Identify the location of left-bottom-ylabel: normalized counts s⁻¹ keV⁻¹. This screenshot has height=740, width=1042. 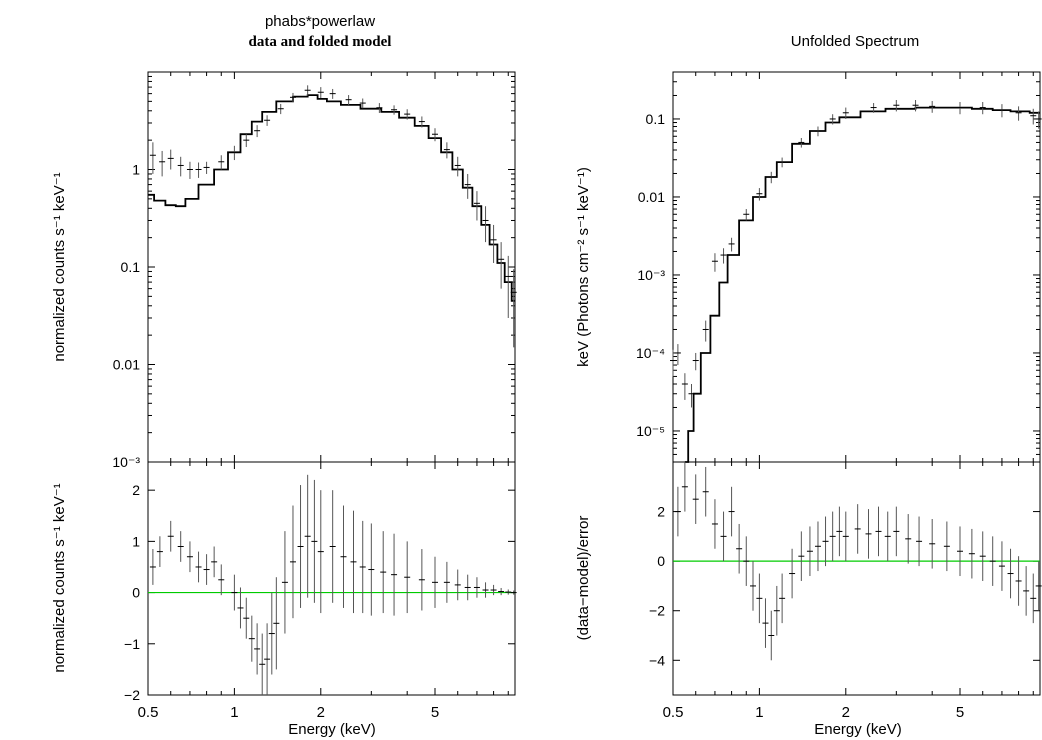
(59, 577).